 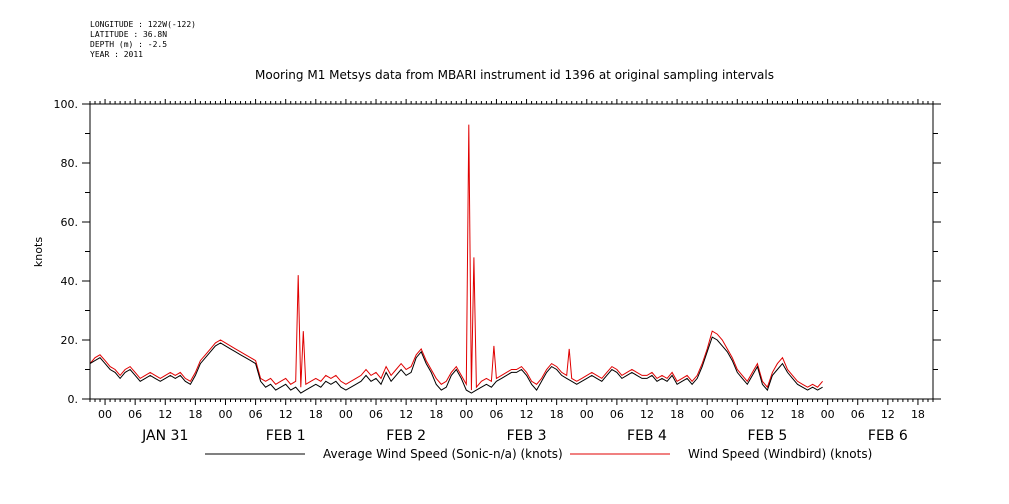 What do you see at coordinates (406, 436) in the screenshot?
I see `x-day-label: FEB 2` at bounding box center [406, 436].